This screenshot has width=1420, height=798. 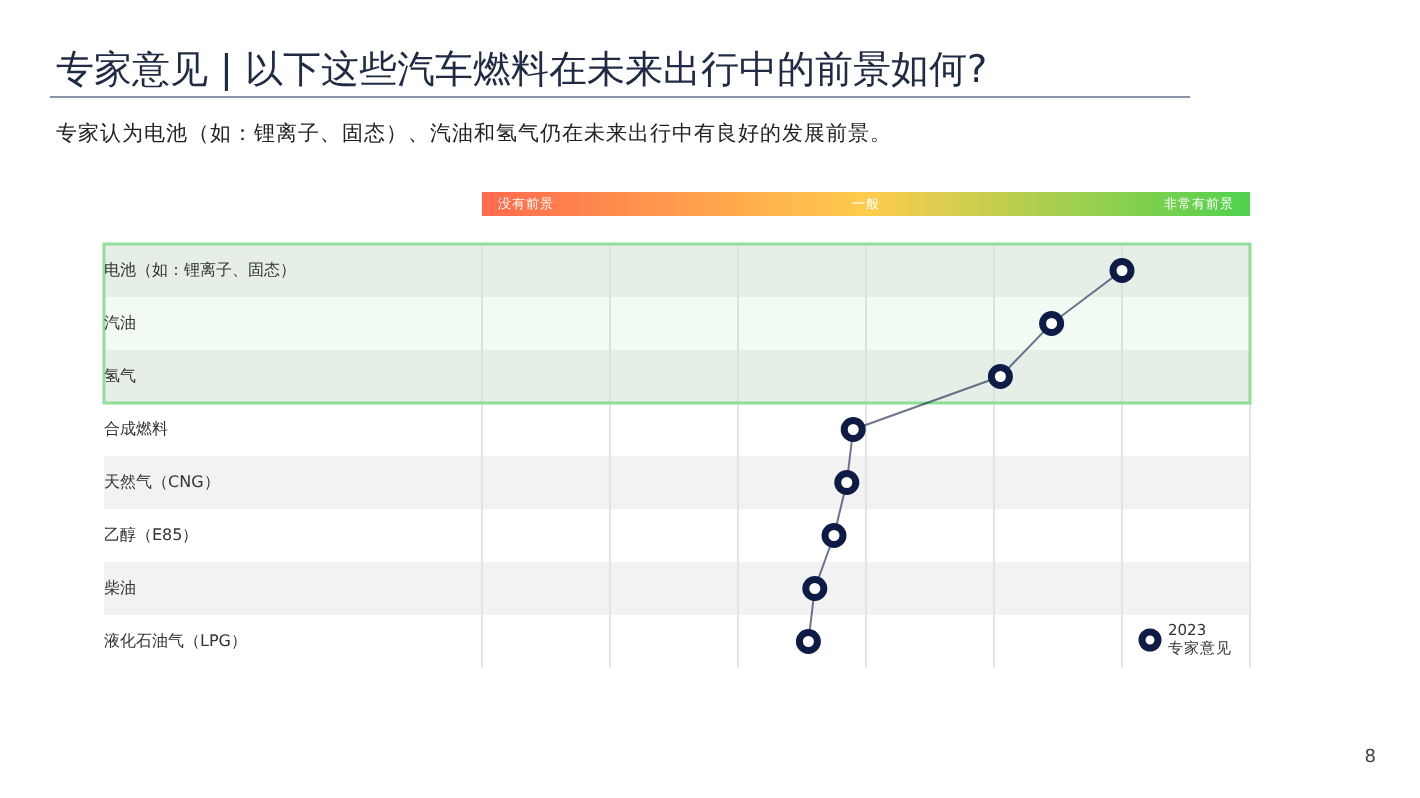 I want to click on y-tick-label: 汽油, so click(x=120, y=322).